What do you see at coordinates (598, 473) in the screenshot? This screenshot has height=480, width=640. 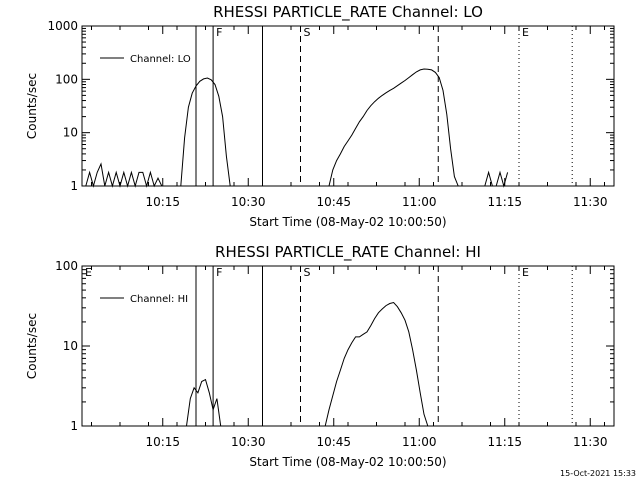 I see `timestamp: 15-Oct-2021 15:33` at bounding box center [598, 473].